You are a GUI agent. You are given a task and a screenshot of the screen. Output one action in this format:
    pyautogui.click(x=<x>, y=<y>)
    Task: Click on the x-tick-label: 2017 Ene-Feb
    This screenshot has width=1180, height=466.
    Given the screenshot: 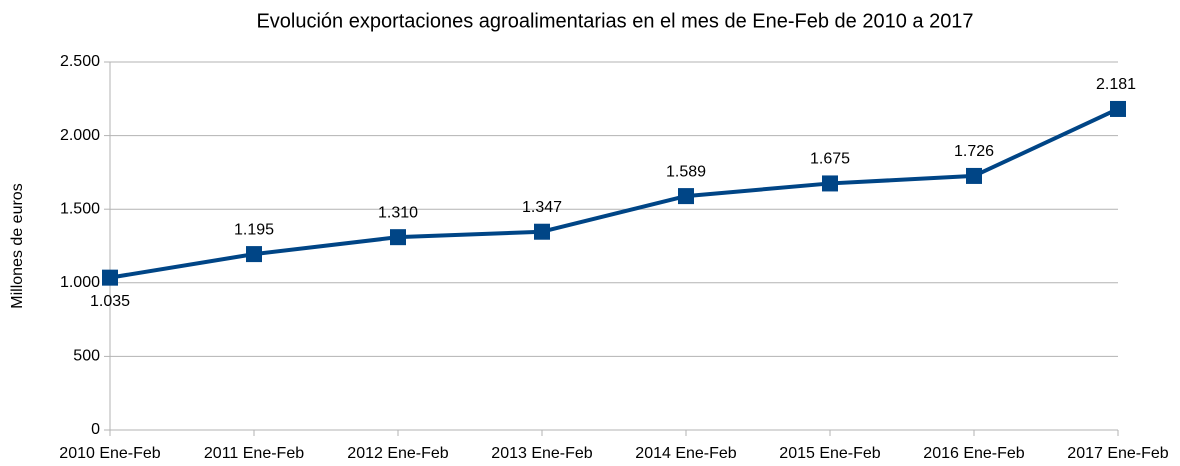 What is the action you would take?
    pyautogui.click(x=1118, y=453)
    